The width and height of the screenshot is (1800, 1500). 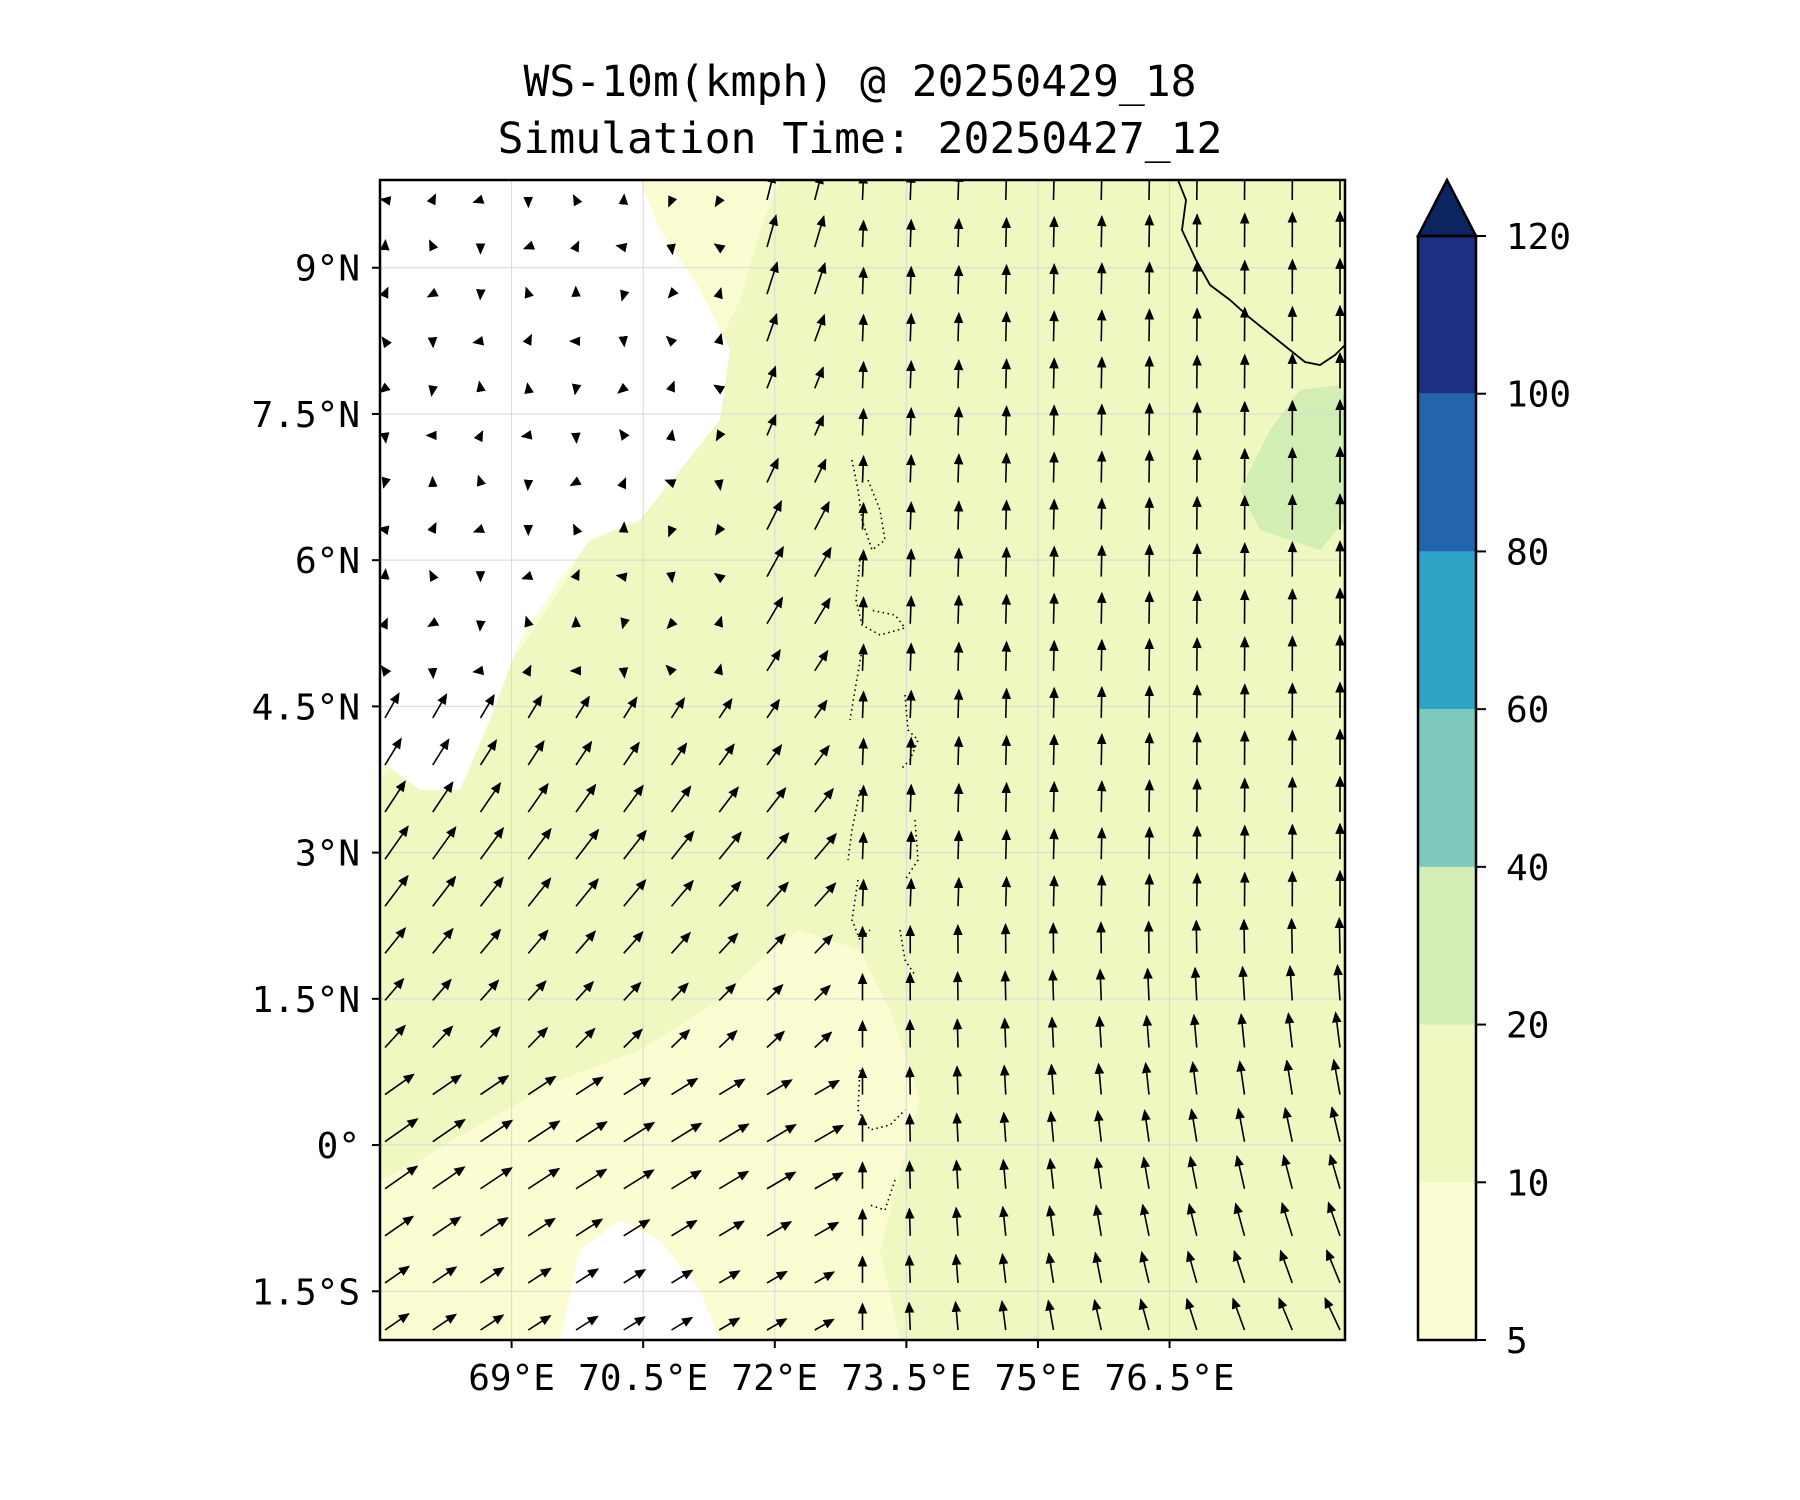 What do you see at coordinates (338, 1146) in the screenshot?
I see `y-tick-label: 0°` at bounding box center [338, 1146].